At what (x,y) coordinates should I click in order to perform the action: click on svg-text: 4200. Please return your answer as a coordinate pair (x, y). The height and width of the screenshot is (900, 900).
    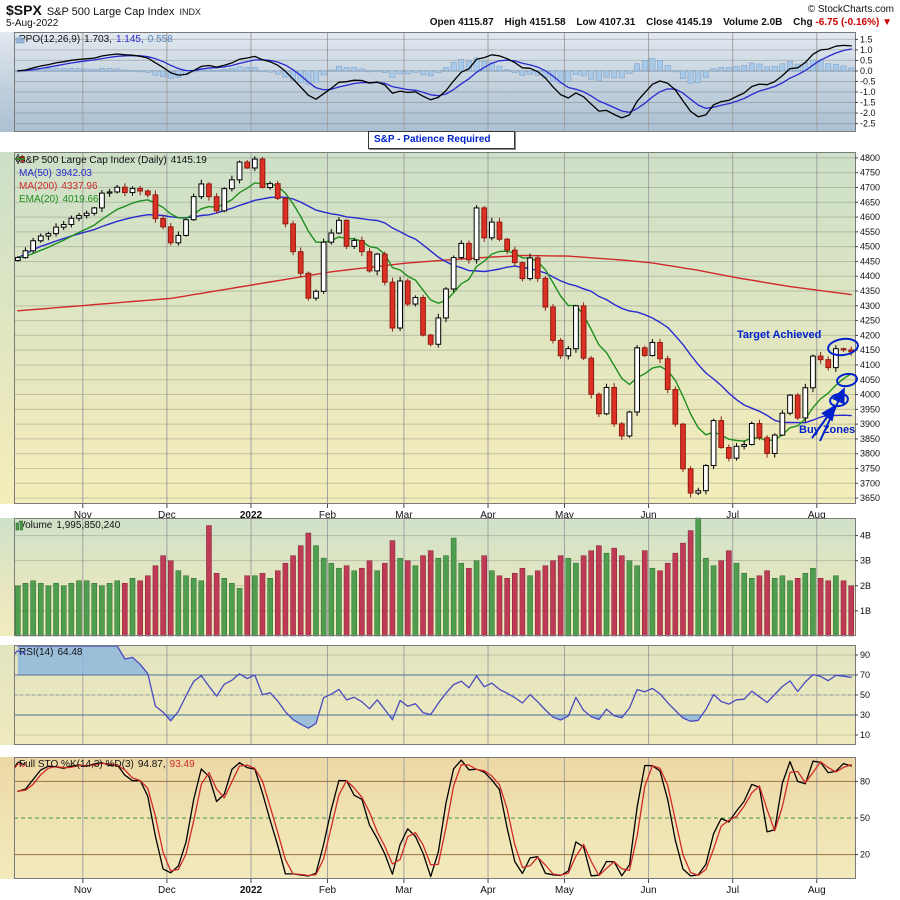
    Looking at the image, I should click on (870, 335).